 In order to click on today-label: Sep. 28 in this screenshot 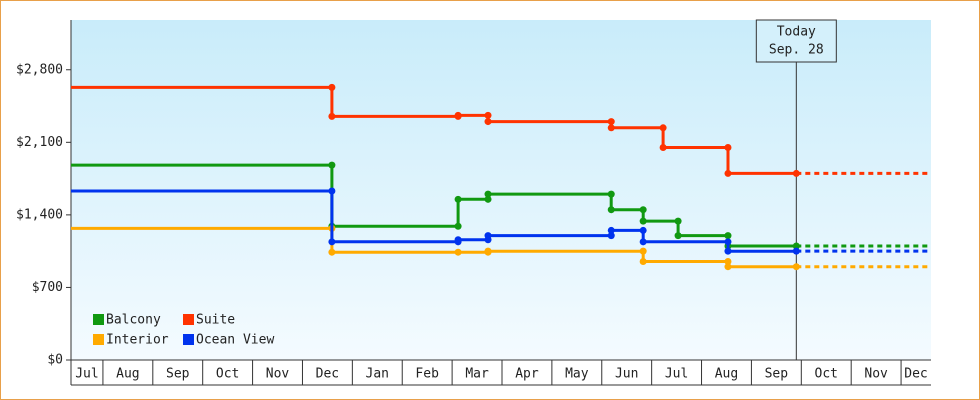, I will do `click(796, 50)`.